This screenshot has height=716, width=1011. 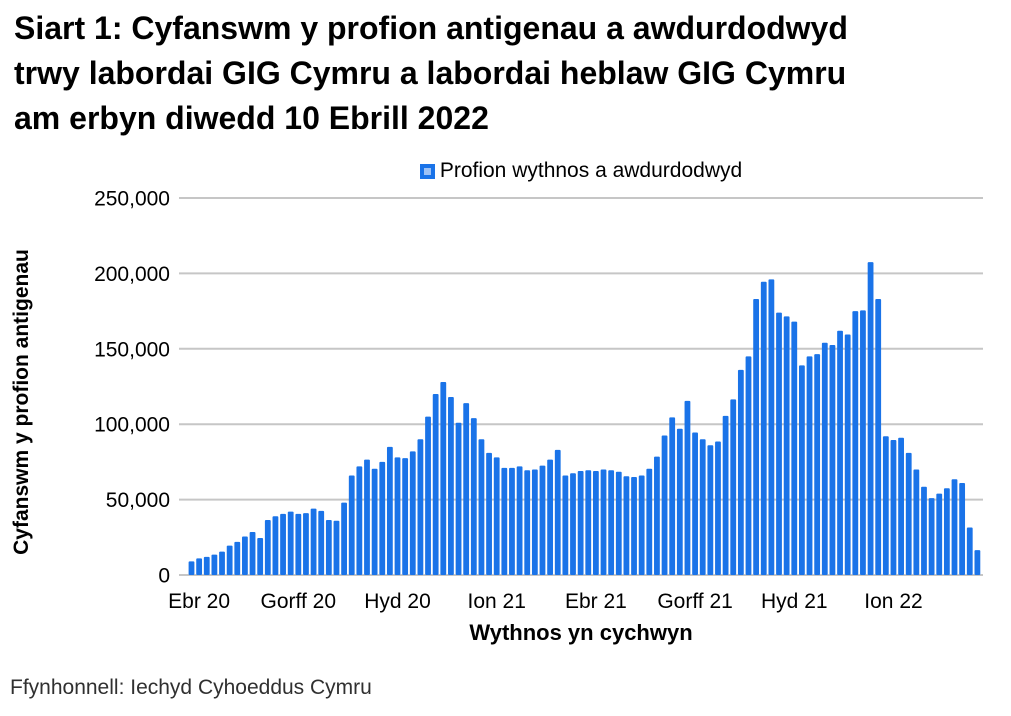 I want to click on x-tick-label: Gorff 20, so click(x=299, y=601).